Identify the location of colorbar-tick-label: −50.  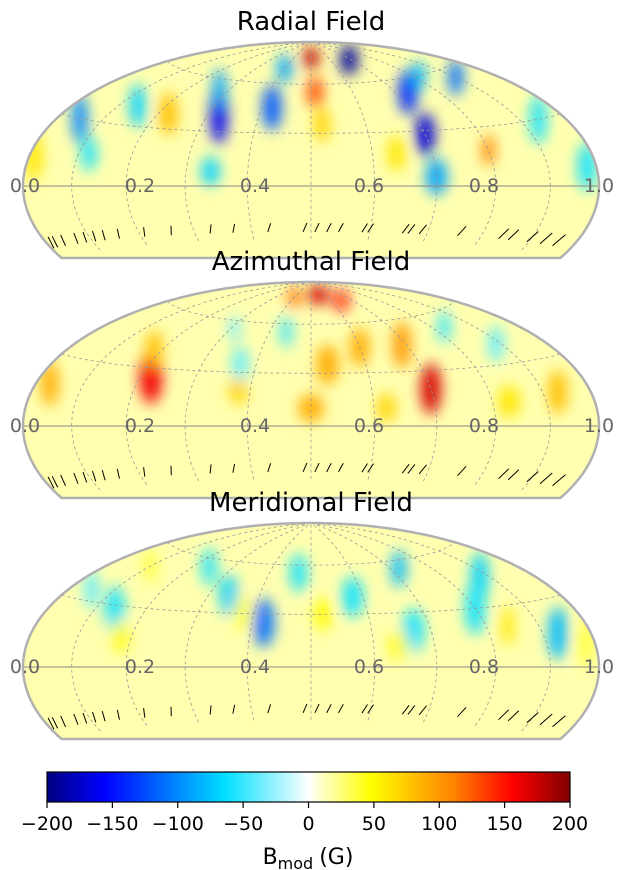
(243, 824).